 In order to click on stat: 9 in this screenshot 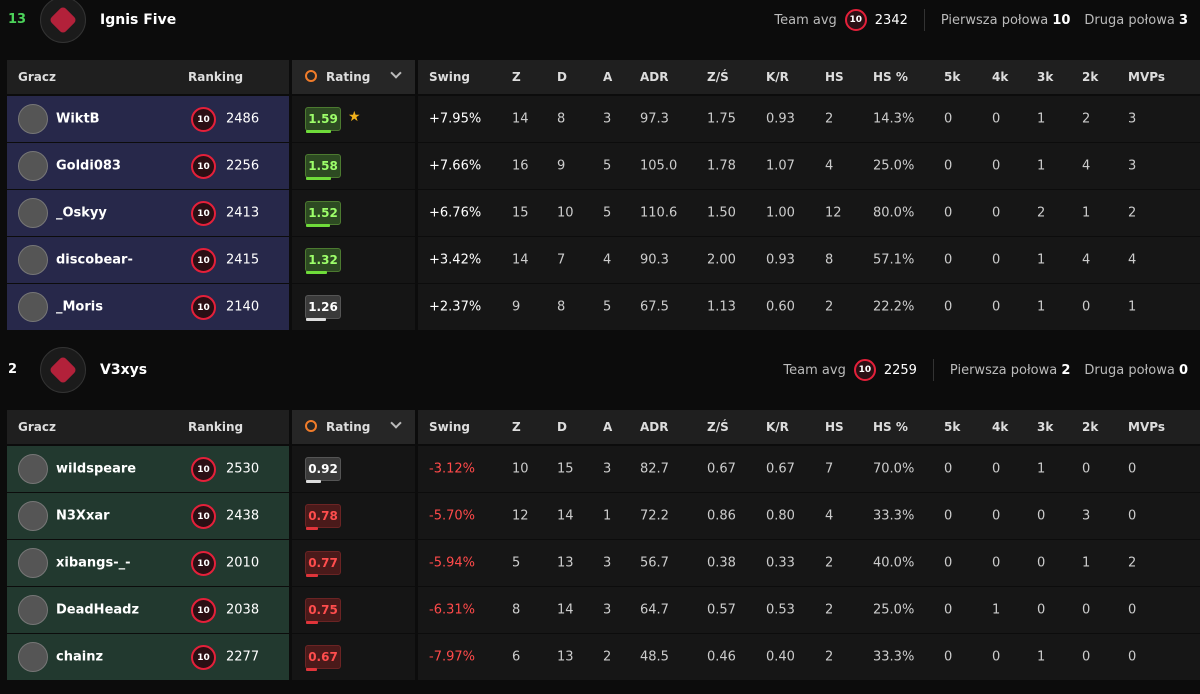, I will do `click(516, 307)`.